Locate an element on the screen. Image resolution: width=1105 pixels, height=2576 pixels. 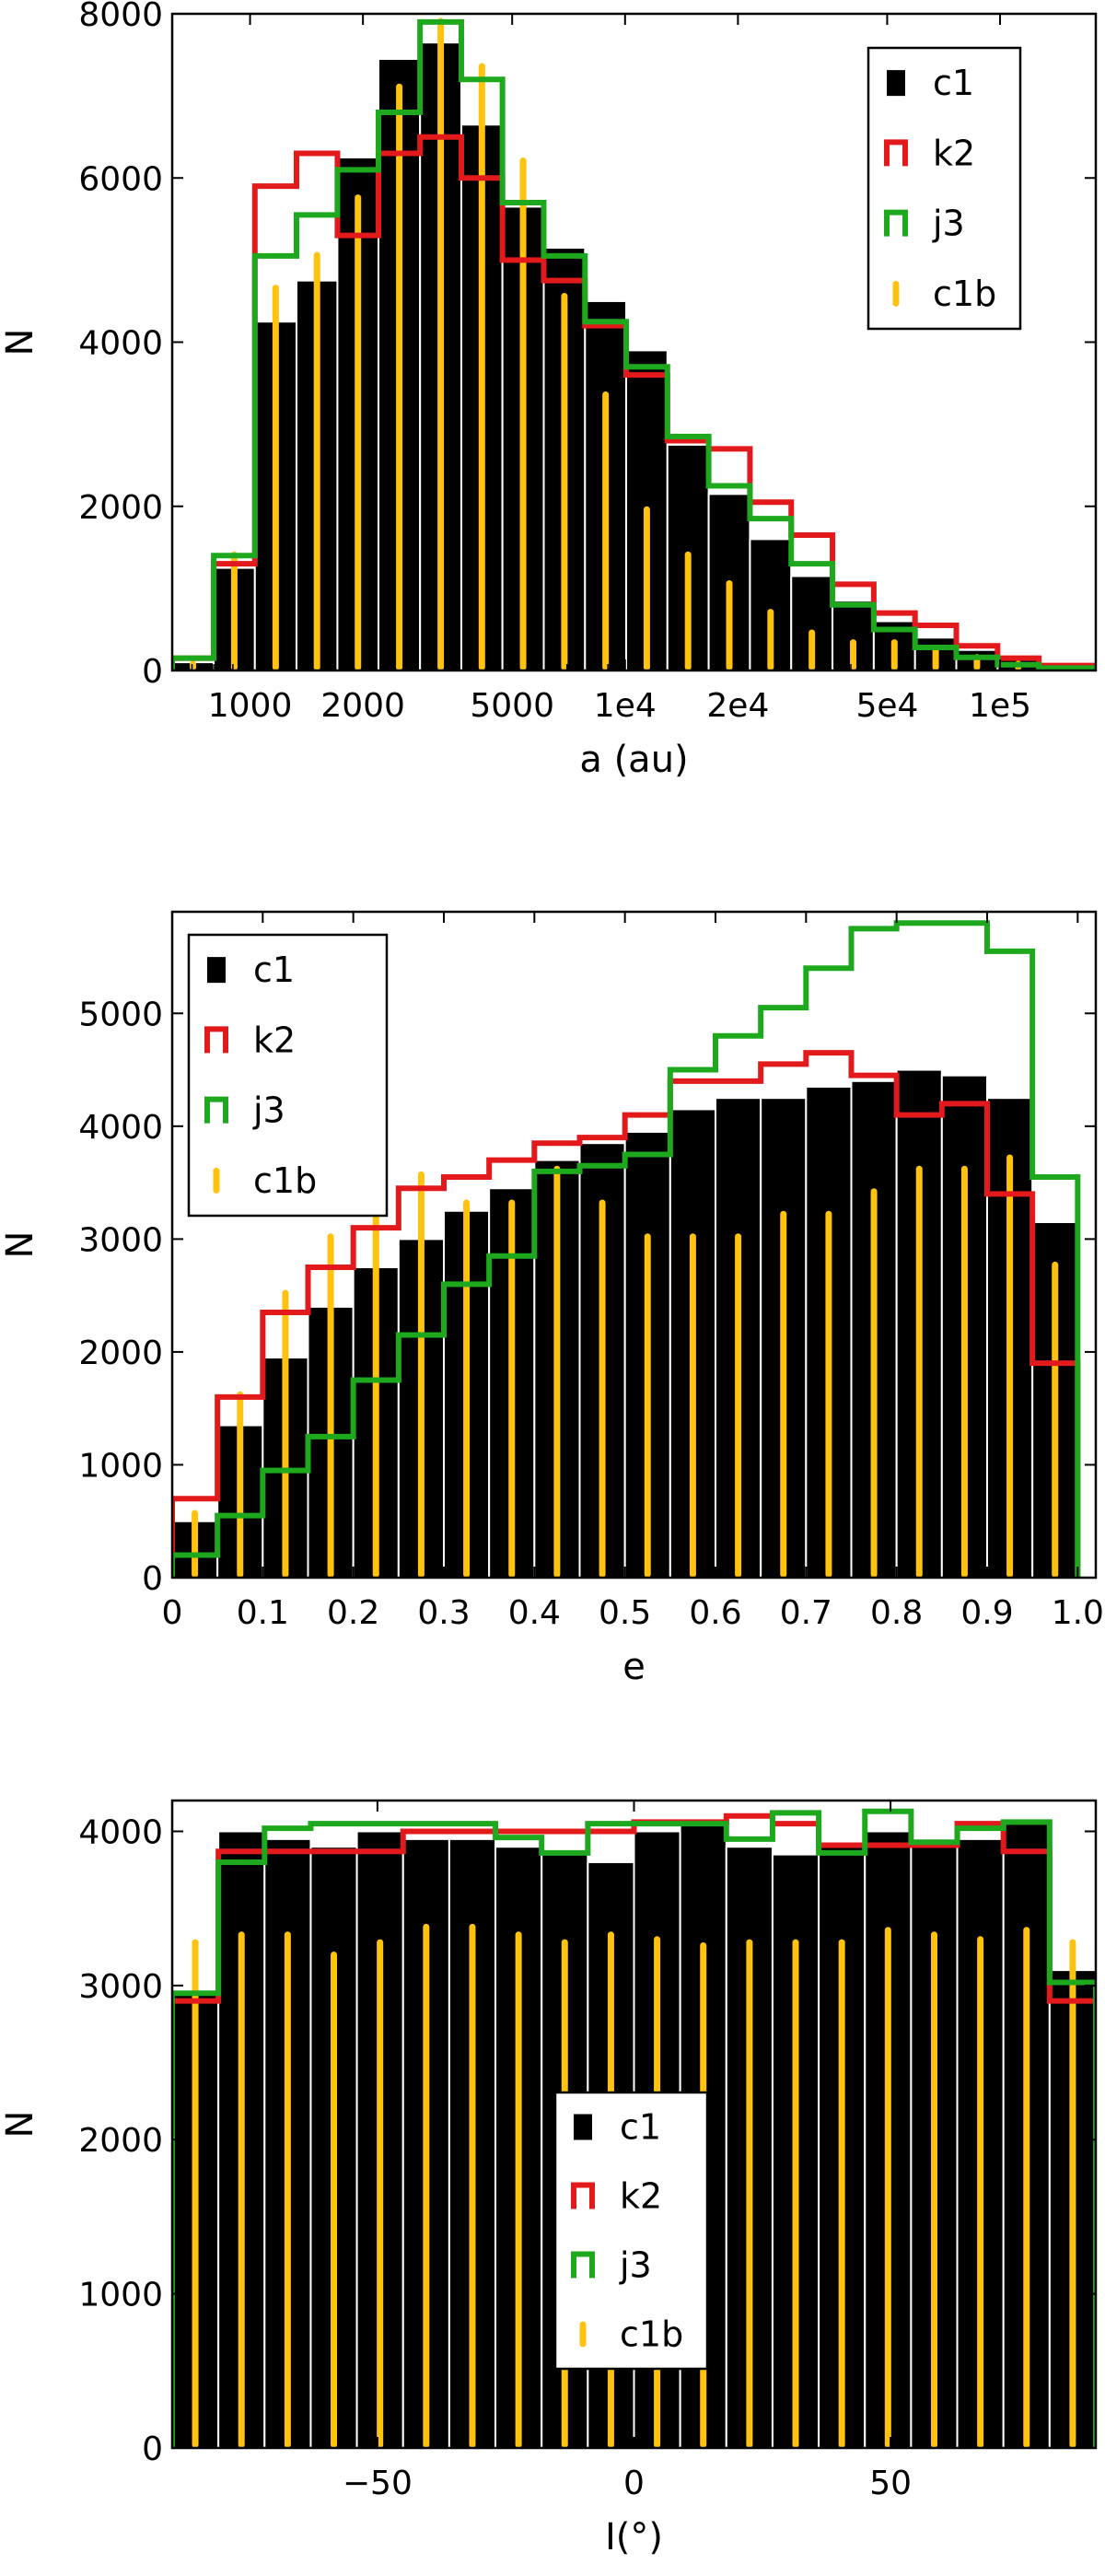
top-legend-label-j3: j3 is located at coordinates (948, 224).